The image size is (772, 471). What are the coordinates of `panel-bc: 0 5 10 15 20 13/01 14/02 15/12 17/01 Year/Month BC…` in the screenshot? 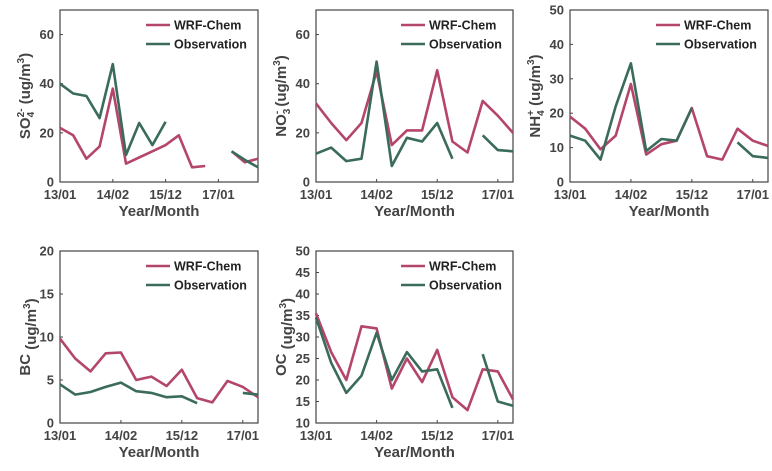 It's located at (138, 353).